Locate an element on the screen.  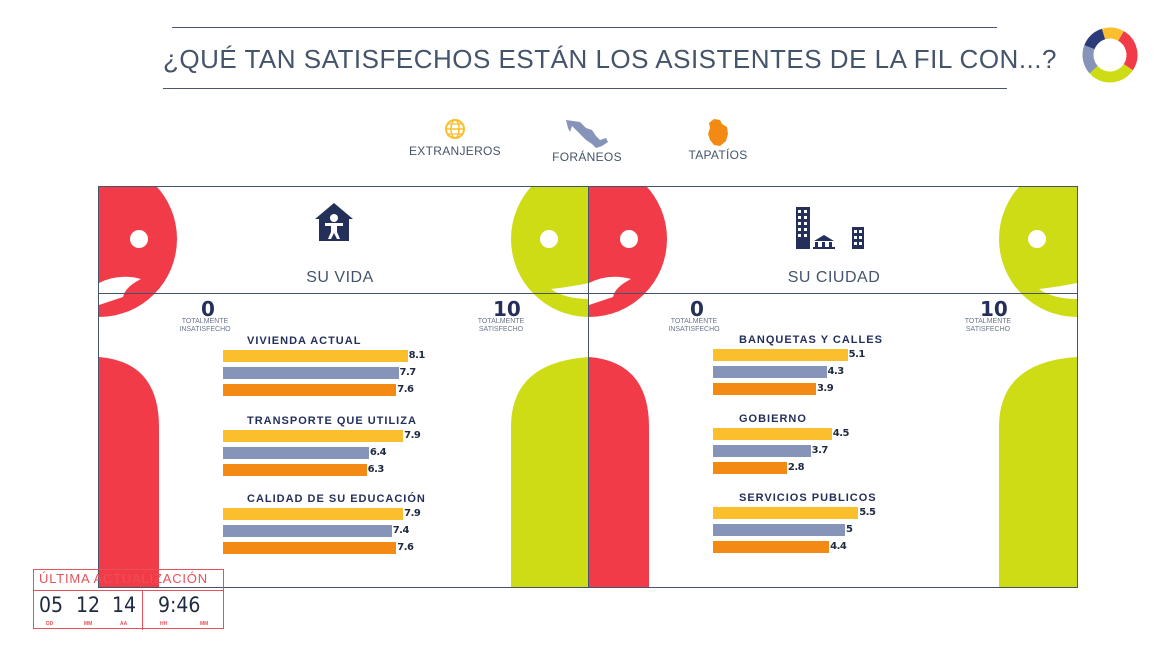
last-update-separator is located at coordinates (128, 590).